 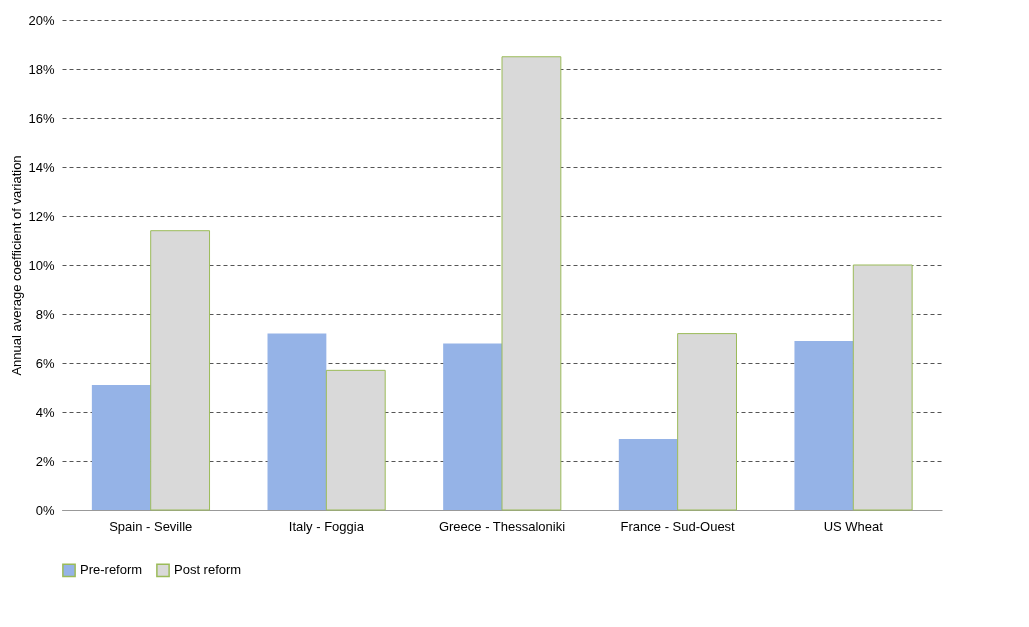 I want to click on x-tick-label: US Wheat, so click(x=853, y=526).